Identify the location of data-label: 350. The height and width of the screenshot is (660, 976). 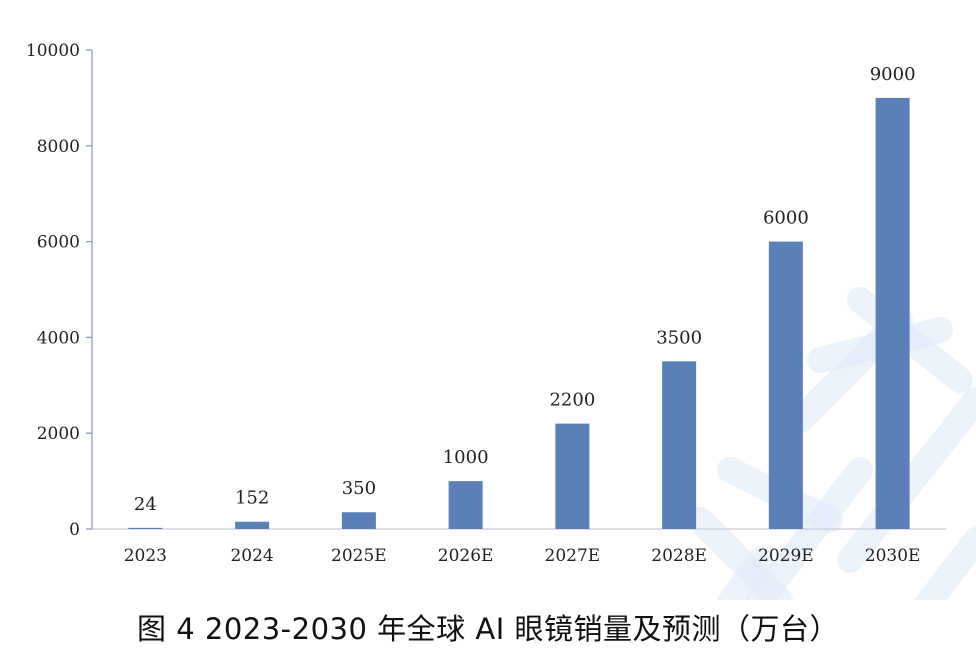
(359, 488).